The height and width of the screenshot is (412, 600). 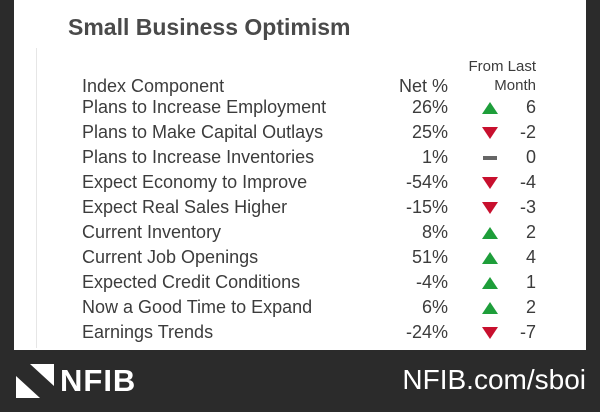 I want to click on row-net-value: 6%, so click(x=434, y=307).